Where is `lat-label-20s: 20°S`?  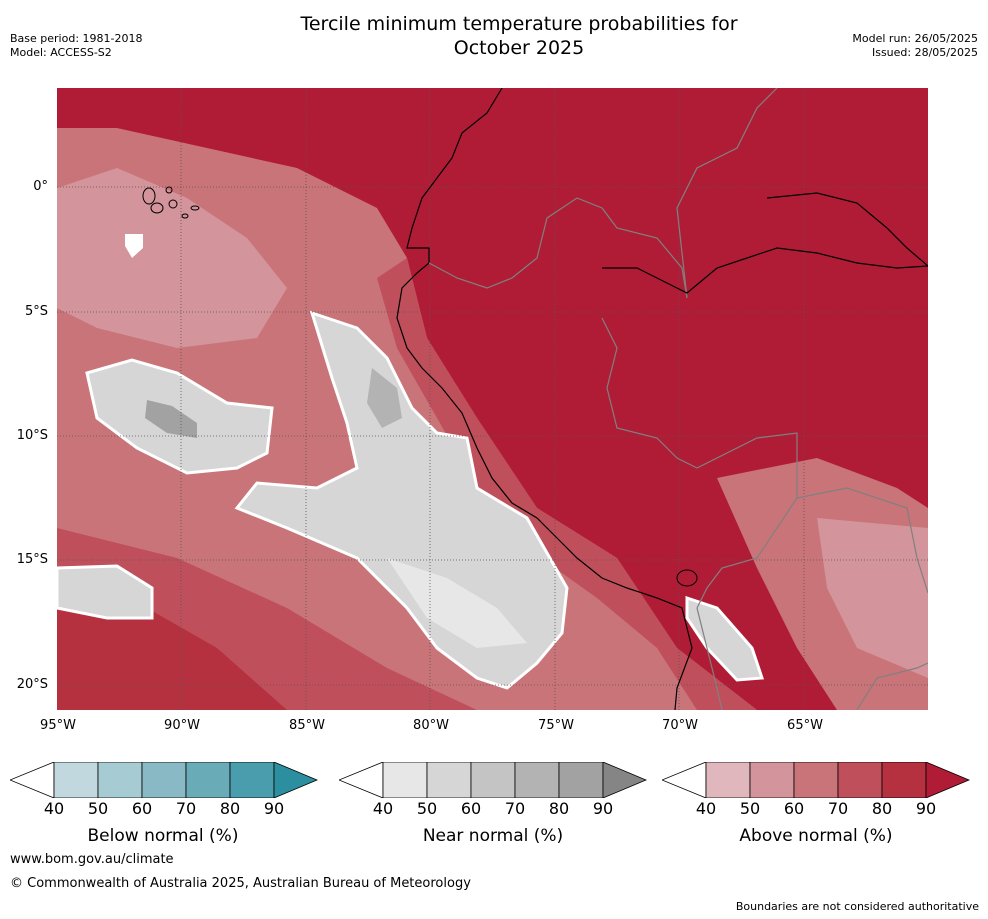
lat-label-20s: 20°S is located at coordinates (32, 684).